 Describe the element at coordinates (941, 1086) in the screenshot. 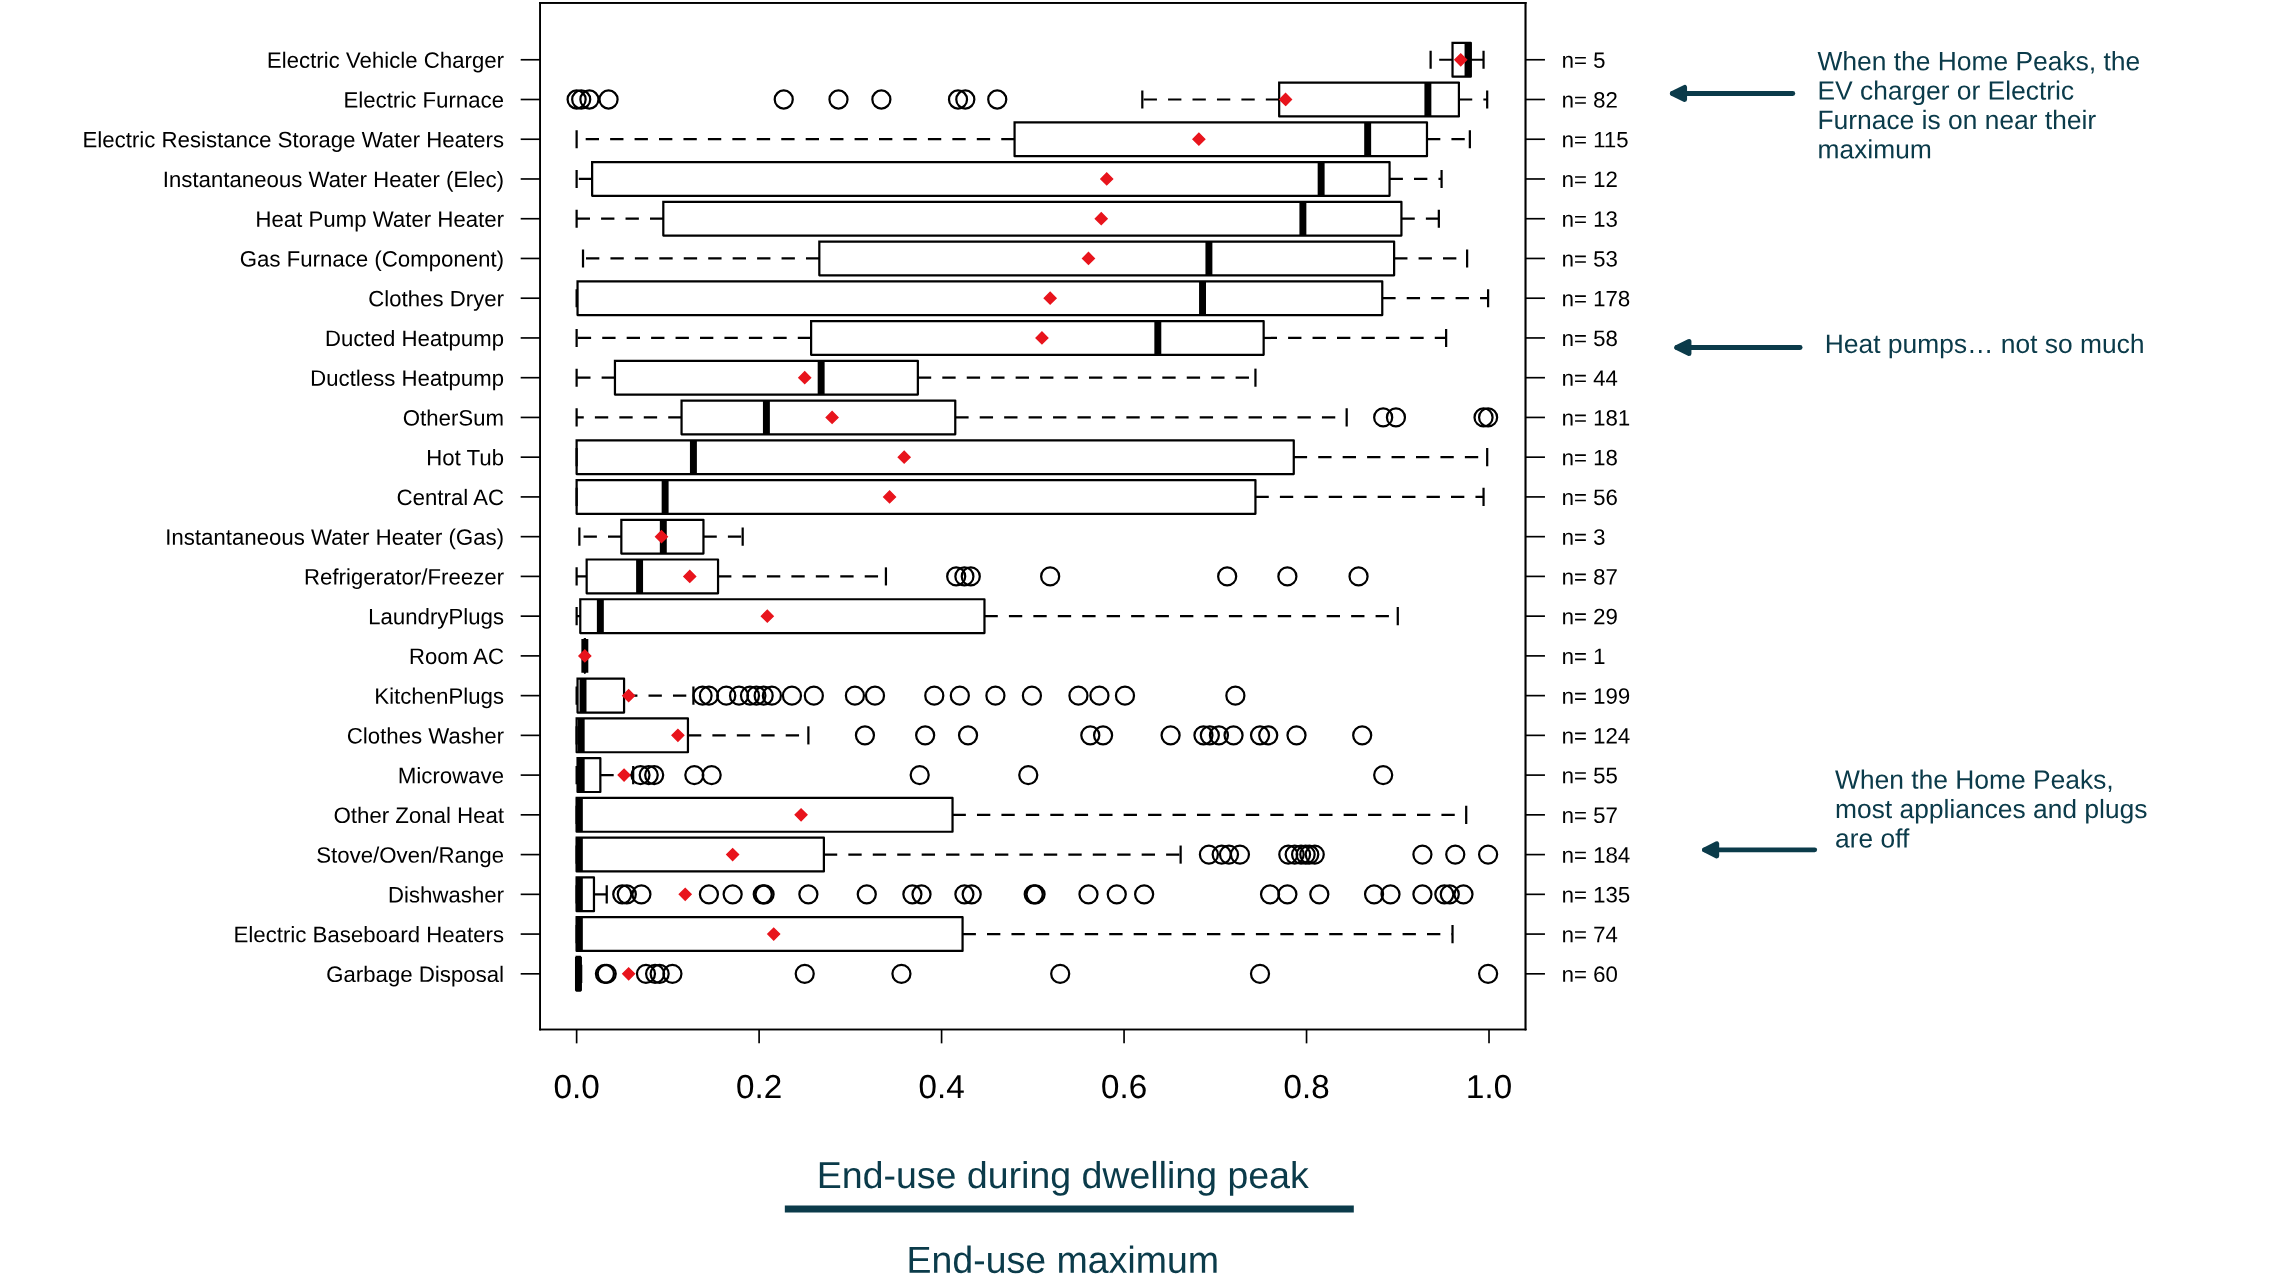

I see `x-tick-label: 0.4` at that location.